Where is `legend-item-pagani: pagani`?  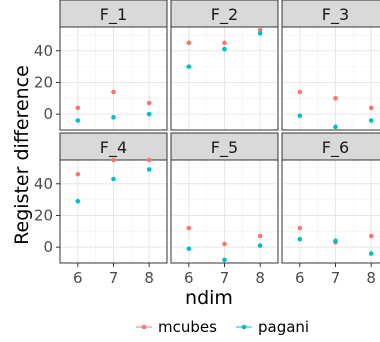
legend-item-pagani: pagani is located at coordinates (272, 327).